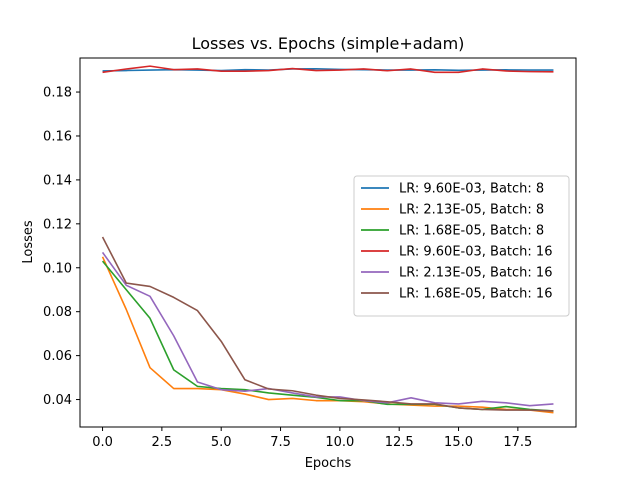 The width and height of the screenshot is (640, 480). What do you see at coordinates (339, 442) in the screenshot?
I see `x-tick-label: 10.0` at bounding box center [339, 442].